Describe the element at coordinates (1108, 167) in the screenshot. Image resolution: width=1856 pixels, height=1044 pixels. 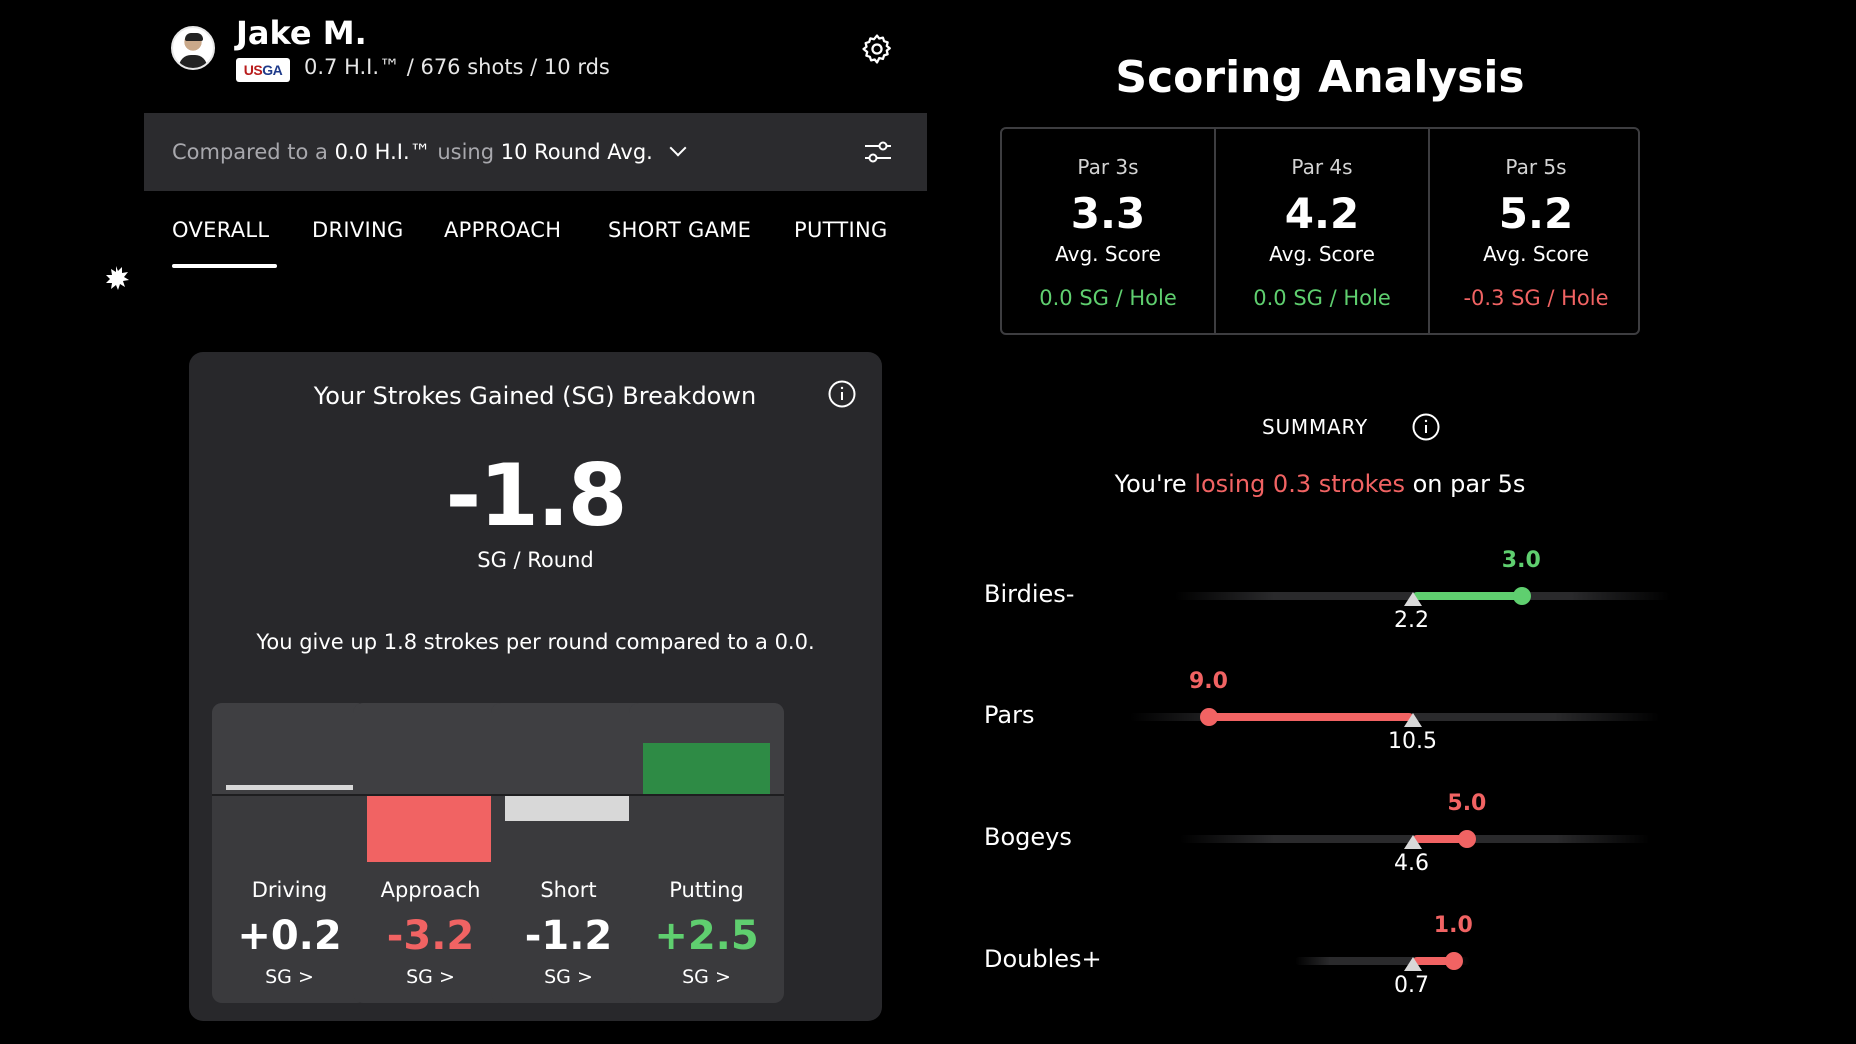
I see `par-label: Par 3s` at that location.